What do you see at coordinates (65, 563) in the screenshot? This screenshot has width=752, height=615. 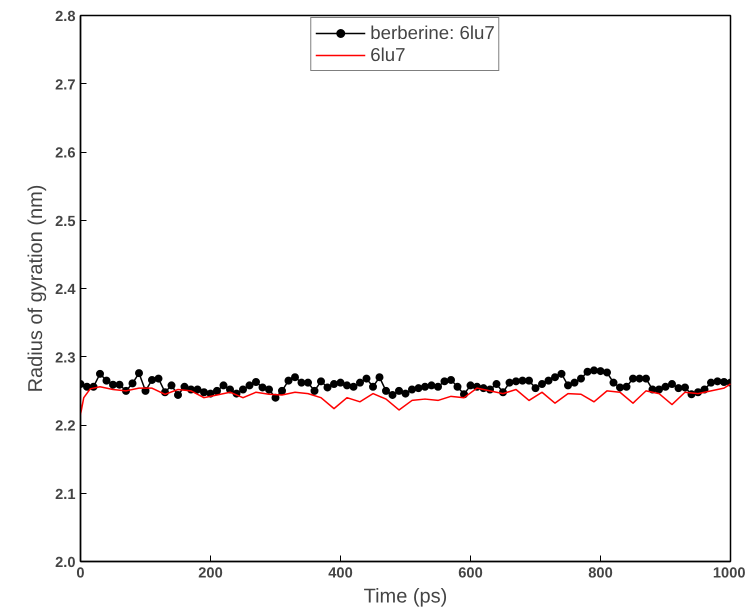 I see `y-tick-label: 2.0` at bounding box center [65, 563].